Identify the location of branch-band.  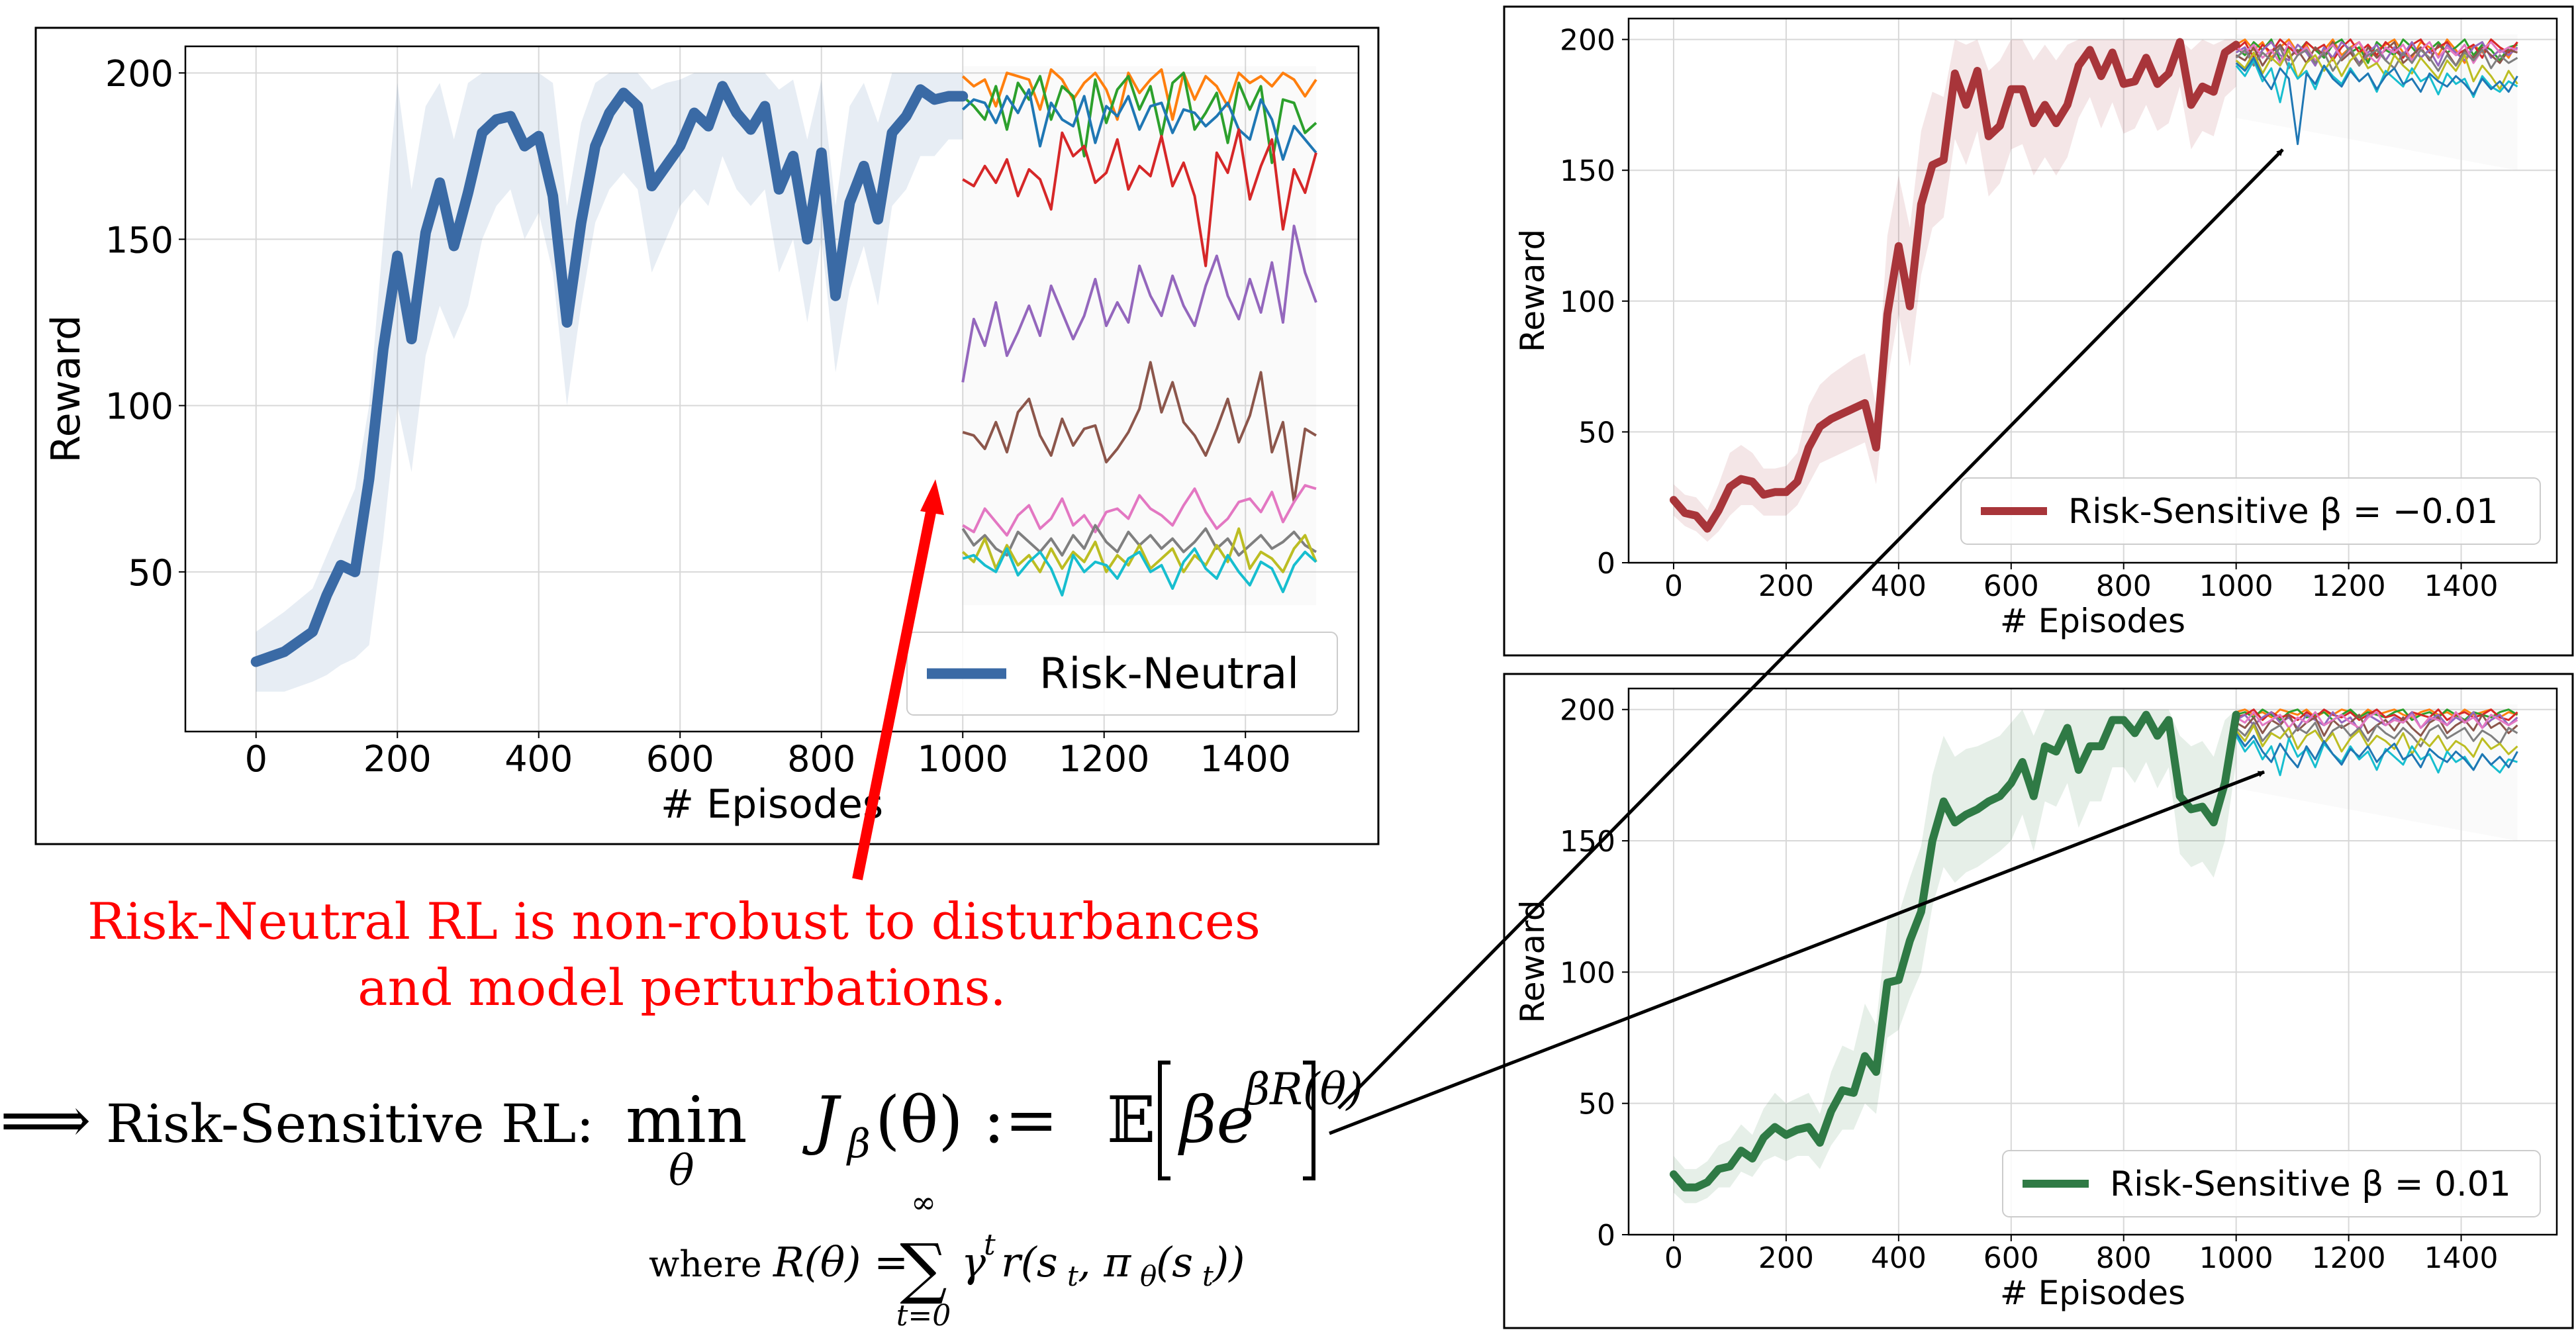
(2377, 103).